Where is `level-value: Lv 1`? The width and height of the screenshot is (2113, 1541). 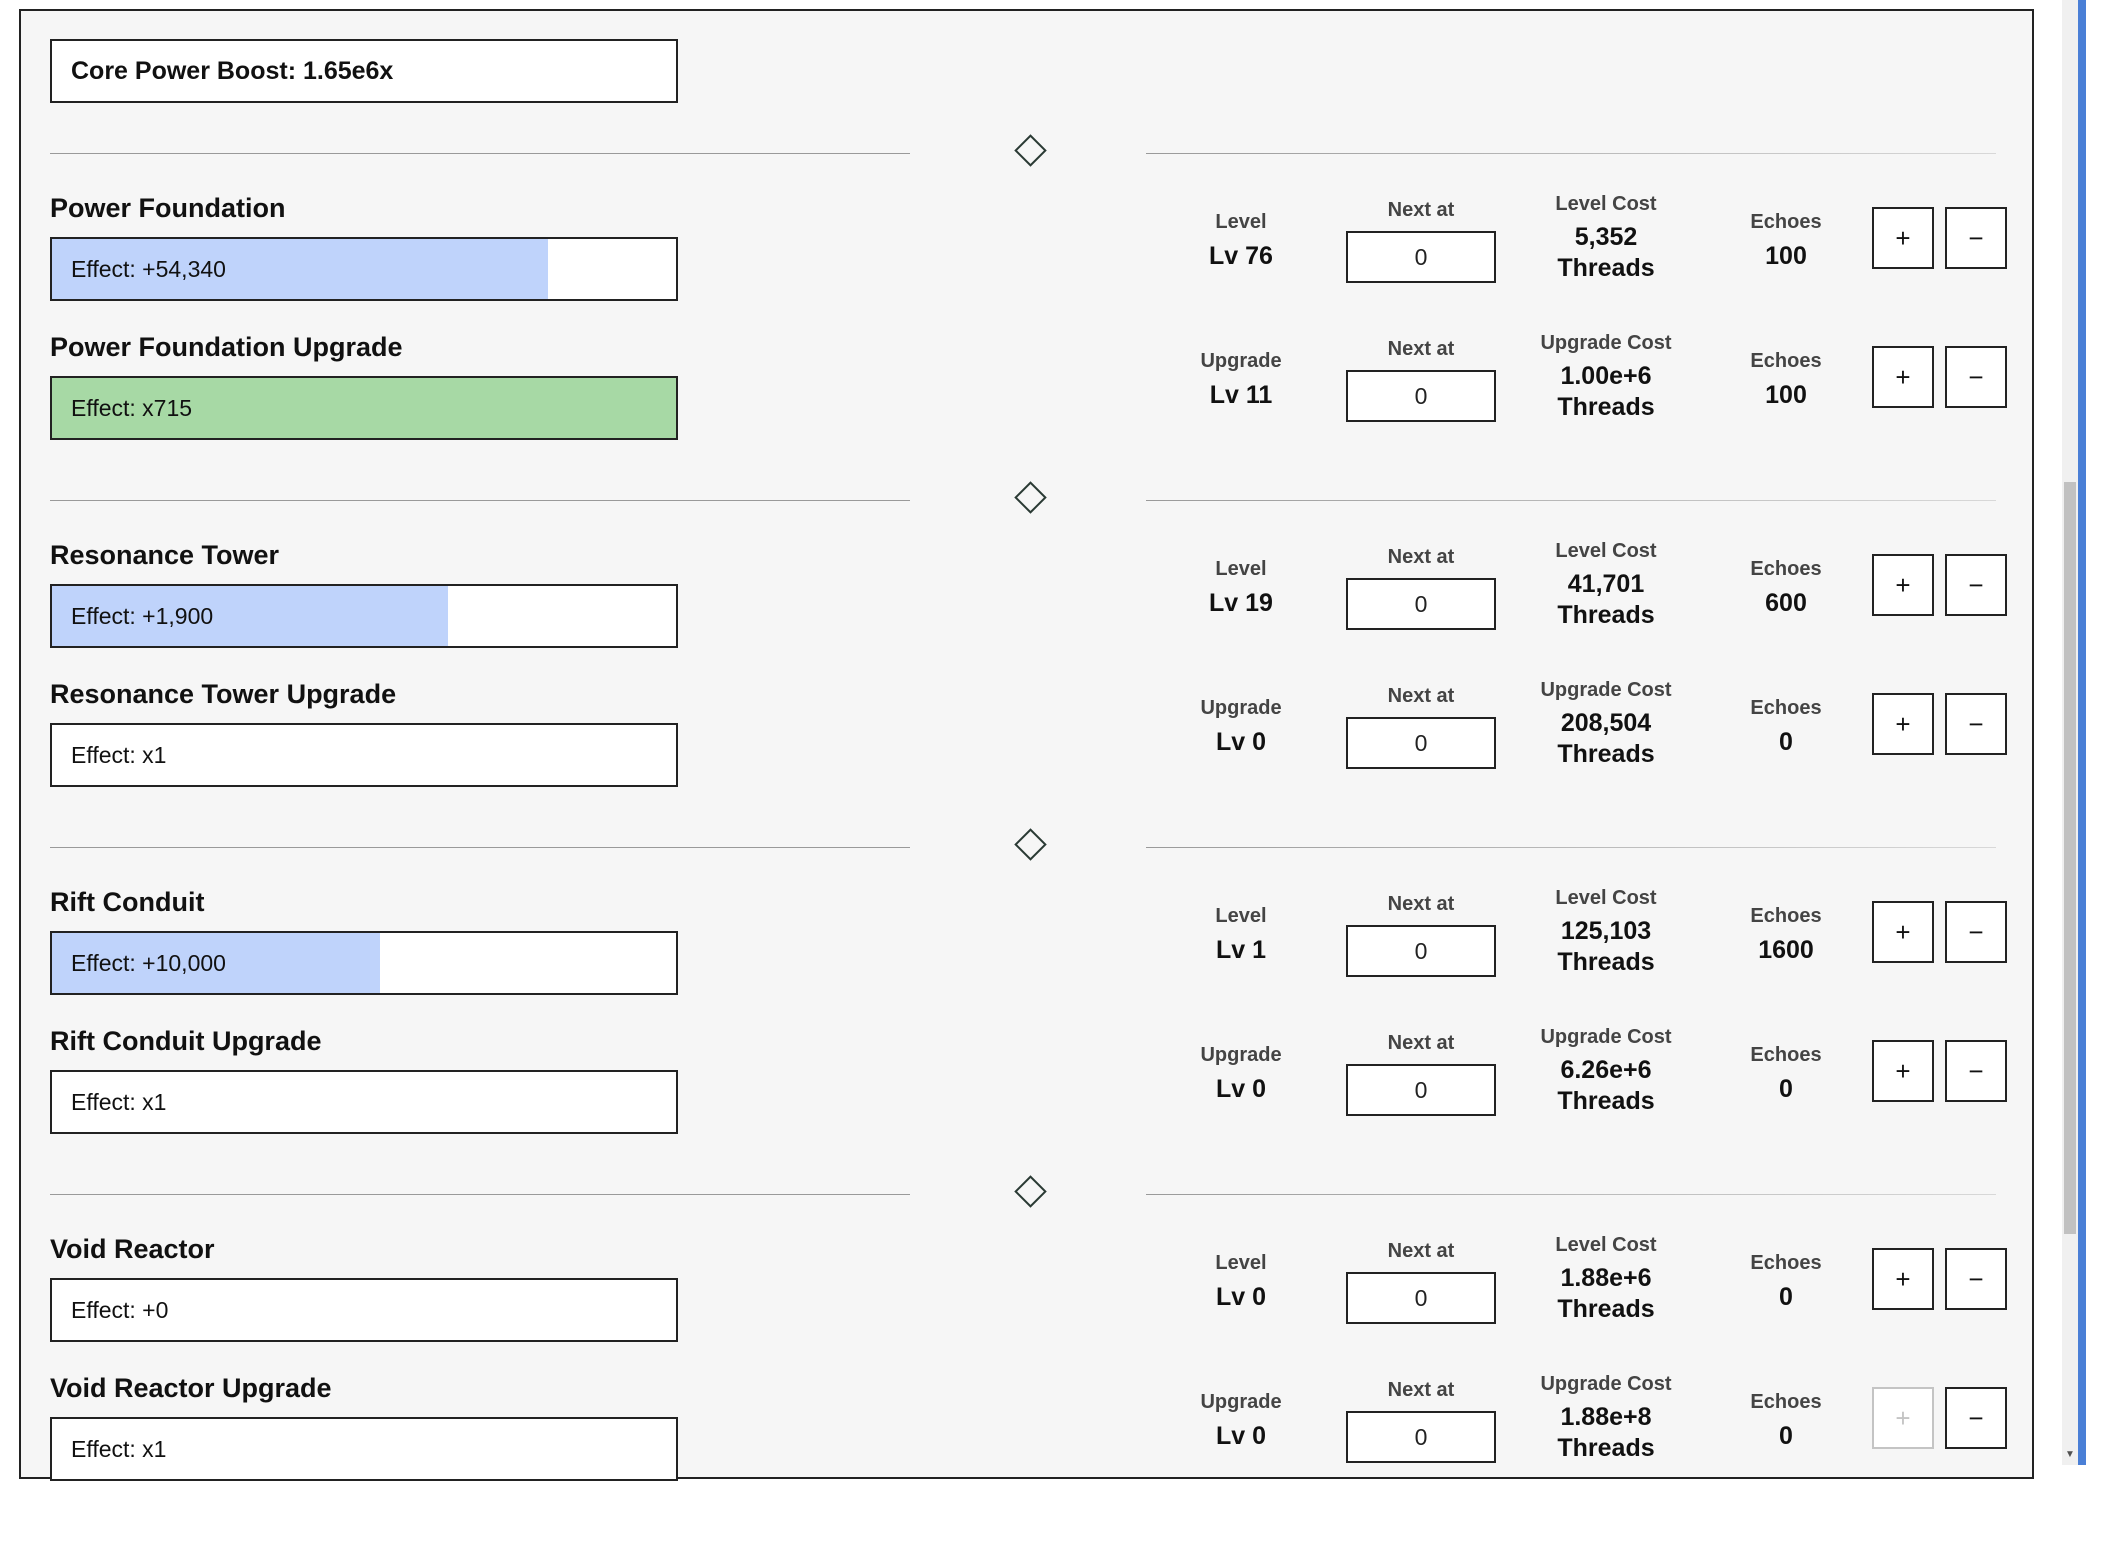 level-value: Lv 1 is located at coordinates (1241, 950).